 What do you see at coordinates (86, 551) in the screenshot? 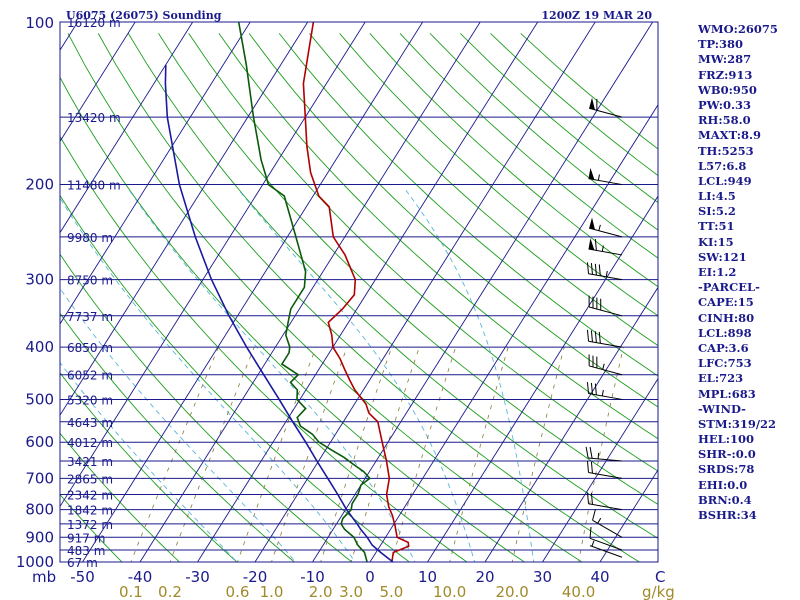
I see `height-tick-label: 483 m` at bounding box center [86, 551].